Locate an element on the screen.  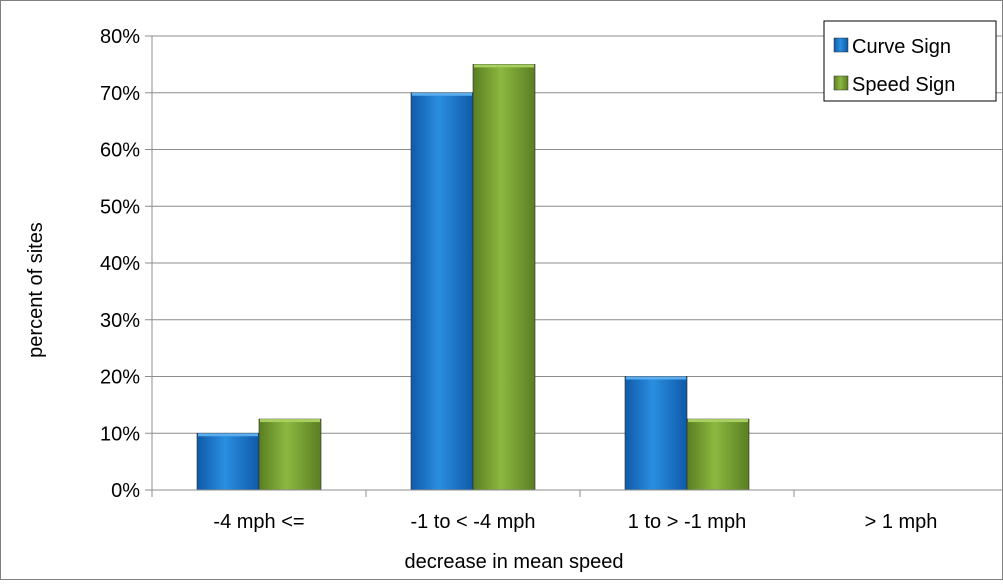
y-tick-label: 20% is located at coordinates (120, 378).